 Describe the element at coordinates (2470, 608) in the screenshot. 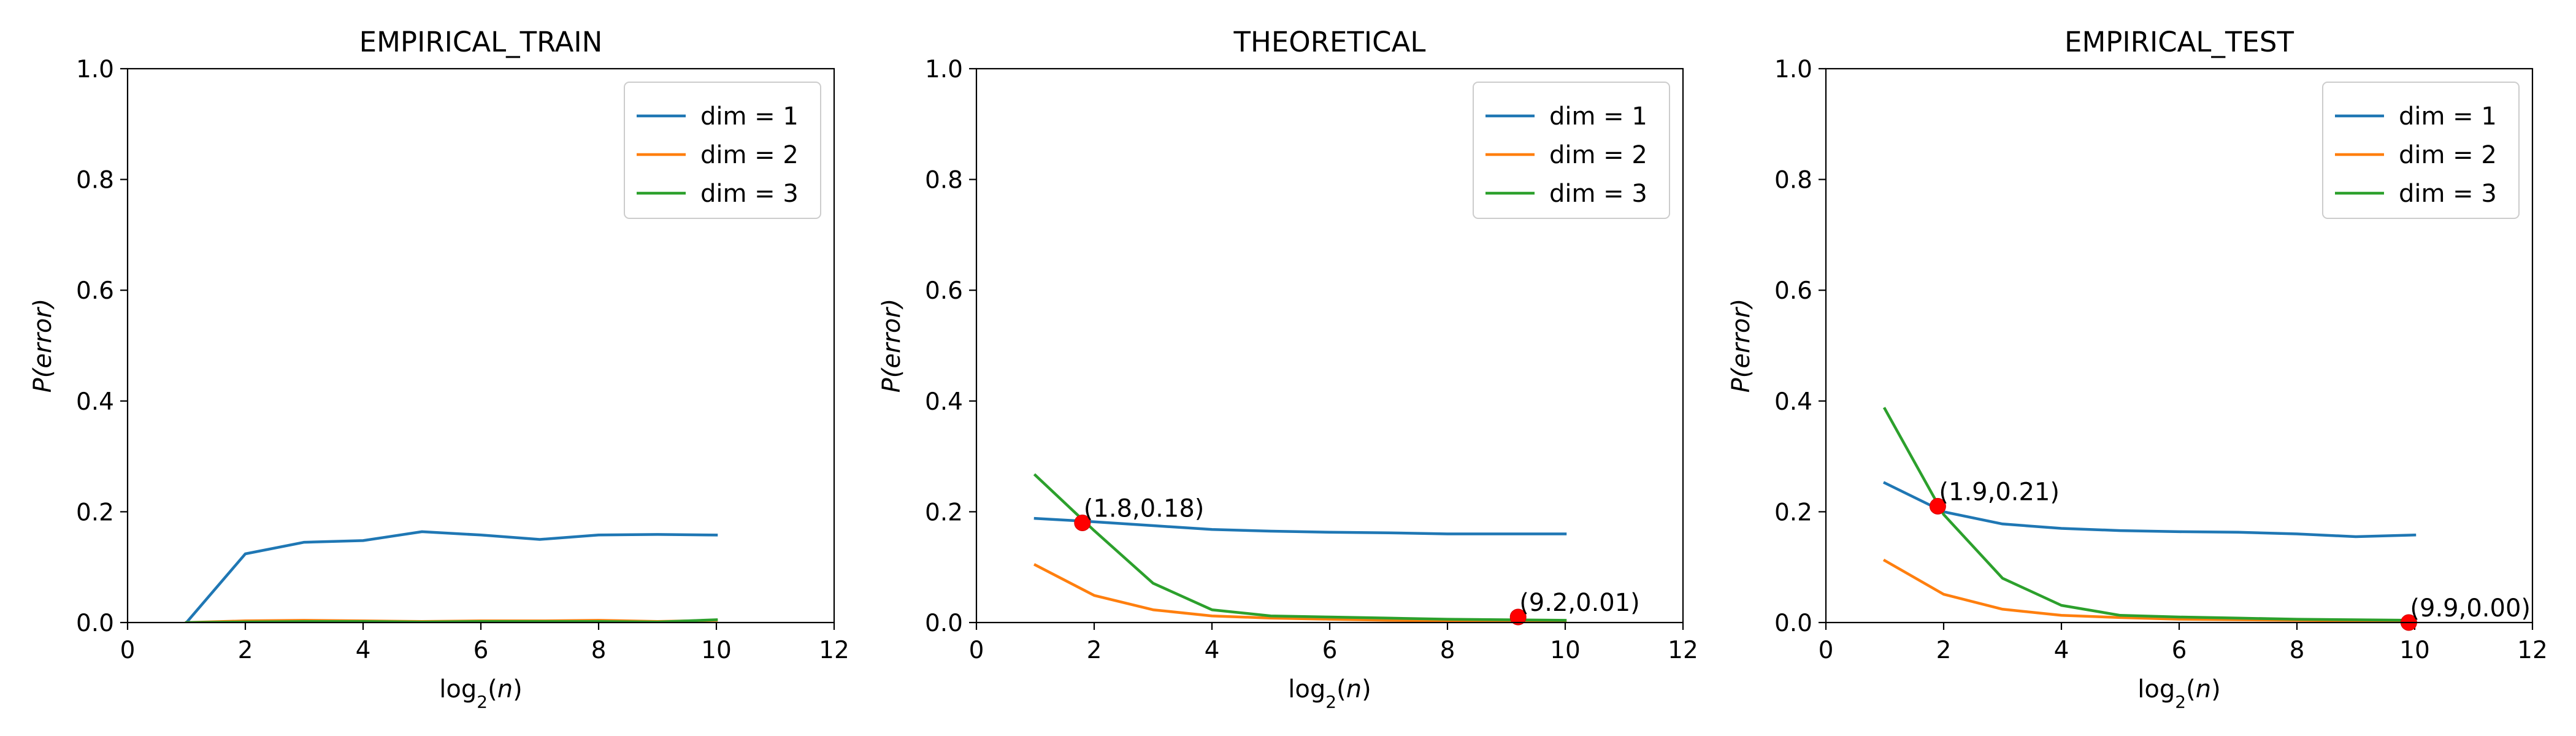

I see `annotation-label: (9.9,0.00)` at that location.